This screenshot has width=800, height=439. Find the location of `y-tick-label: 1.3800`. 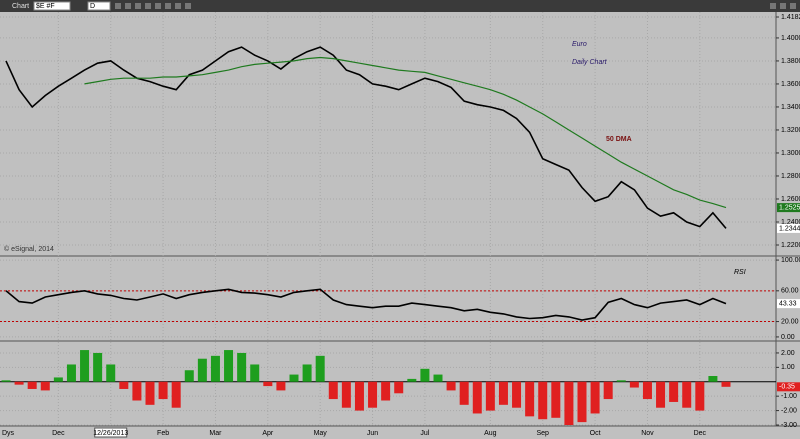

y-tick-label: 1.3800 is located at coordinates (790, 61).